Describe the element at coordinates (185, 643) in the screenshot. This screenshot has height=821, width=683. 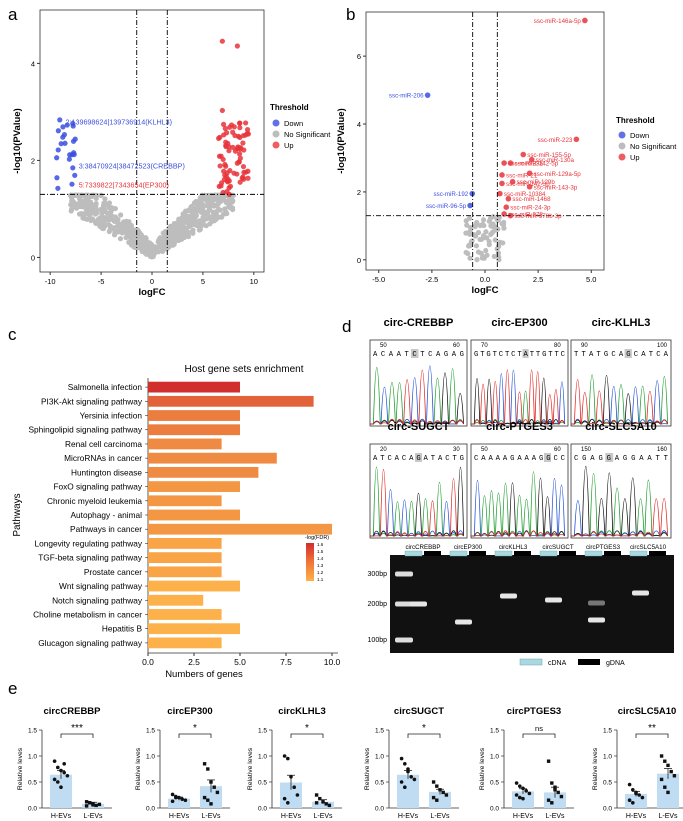
I see `pathway-bar` at that location.